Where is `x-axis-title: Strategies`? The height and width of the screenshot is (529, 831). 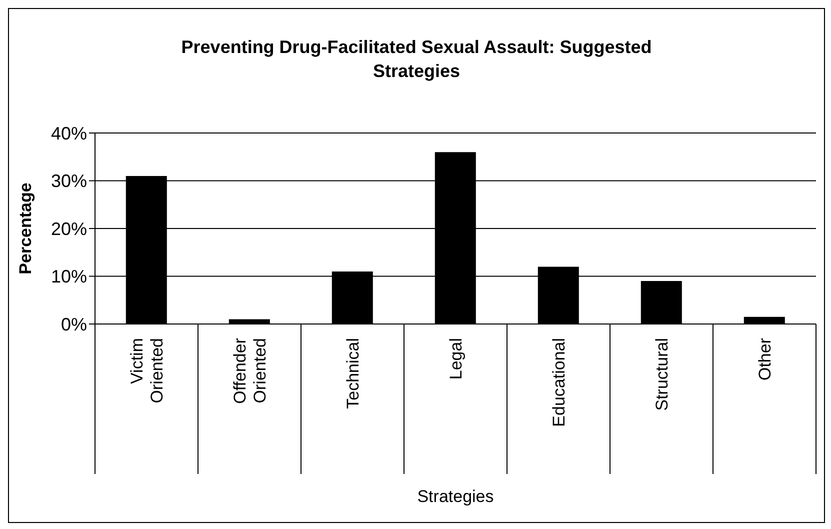
x-axis-title: Strategies is located at coordinates (455, 496).